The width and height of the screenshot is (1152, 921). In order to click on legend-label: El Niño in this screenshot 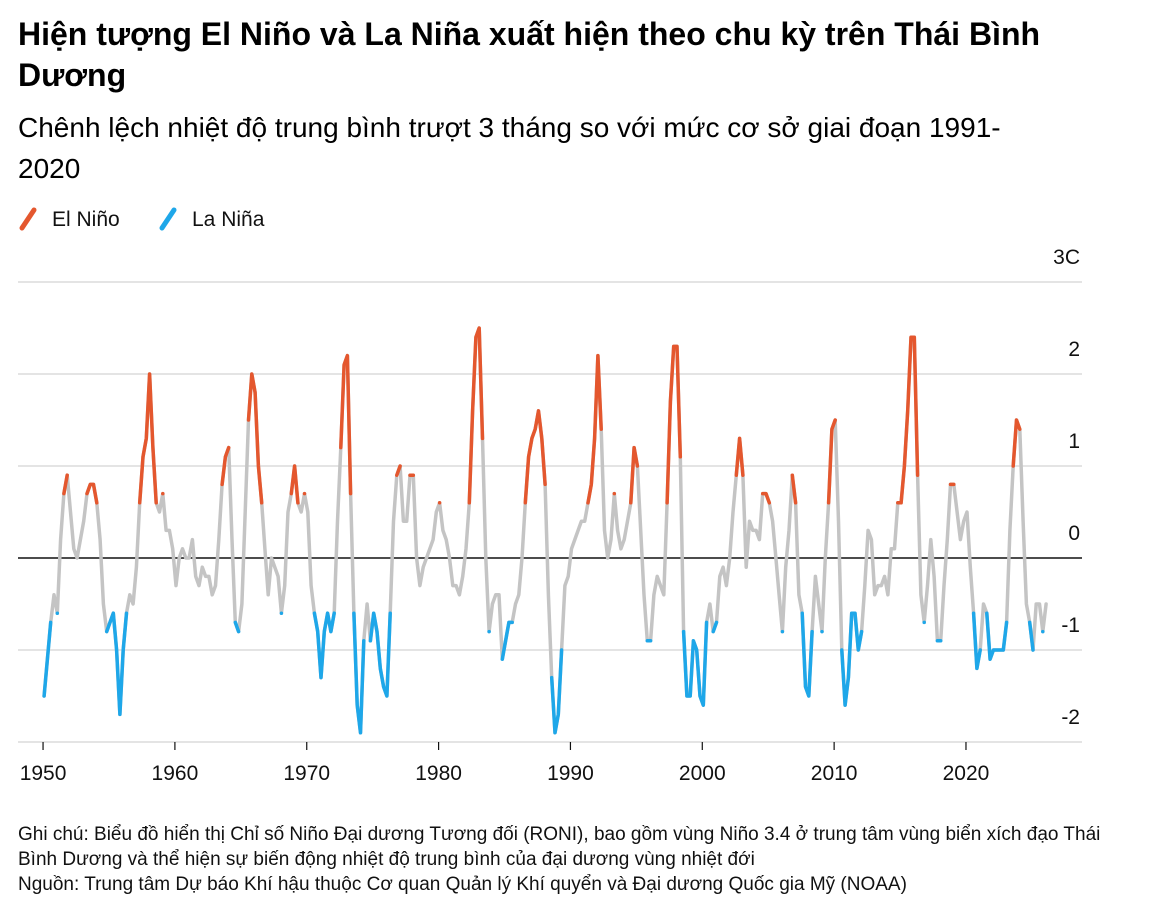, I will do `click(86, 219)`.